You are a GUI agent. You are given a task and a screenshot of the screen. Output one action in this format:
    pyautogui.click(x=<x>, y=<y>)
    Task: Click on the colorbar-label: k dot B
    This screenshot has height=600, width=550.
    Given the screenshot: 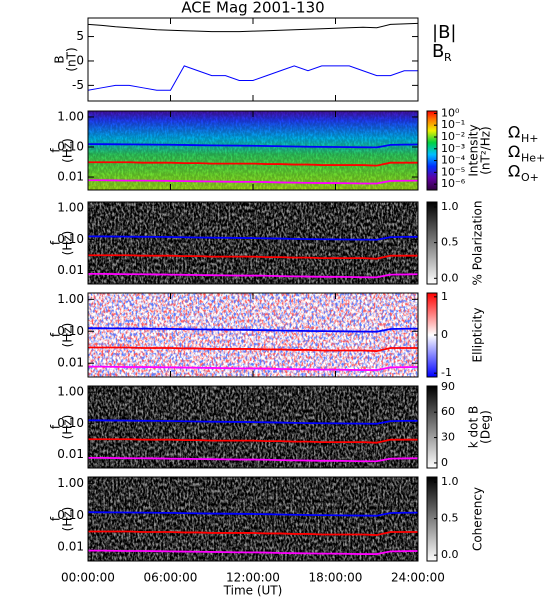 What is the action you would take?
    pyautogui.click(x=474, y=427)
    